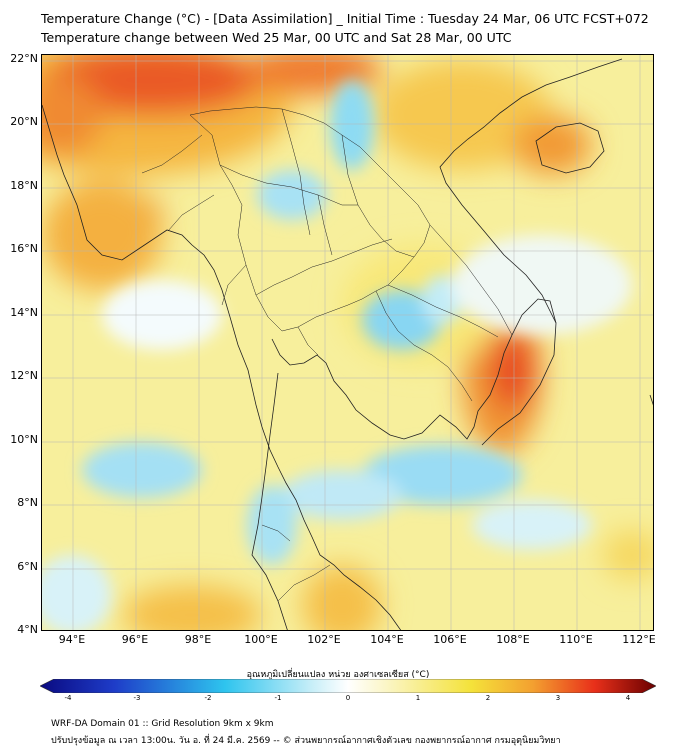 The width and height of the screenshot is (676, 756). I want to click on lon-label-110: 110°E, so click(576, 639).